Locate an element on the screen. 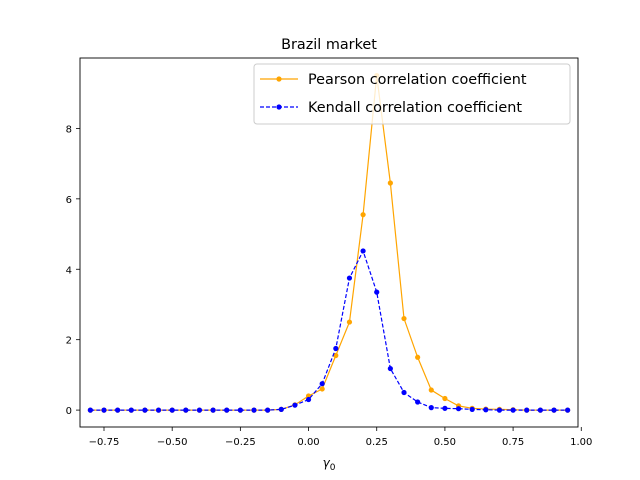  x-tick-label: −0.25 is located at coordinates (240, 442).